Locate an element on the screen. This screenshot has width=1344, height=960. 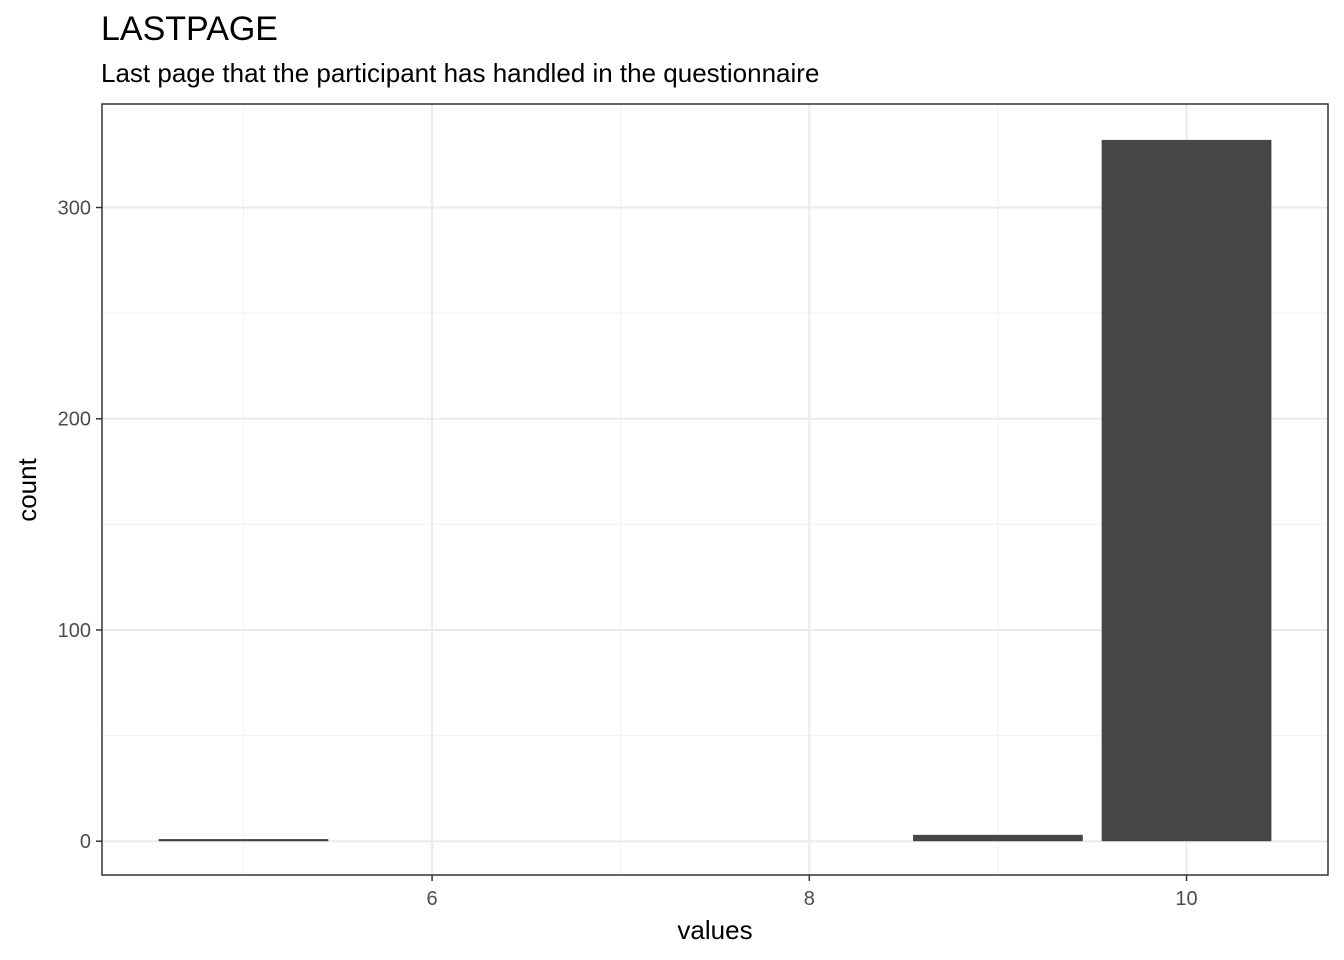
x-axis: 6 8 10 is located at coordinates (812, 892).